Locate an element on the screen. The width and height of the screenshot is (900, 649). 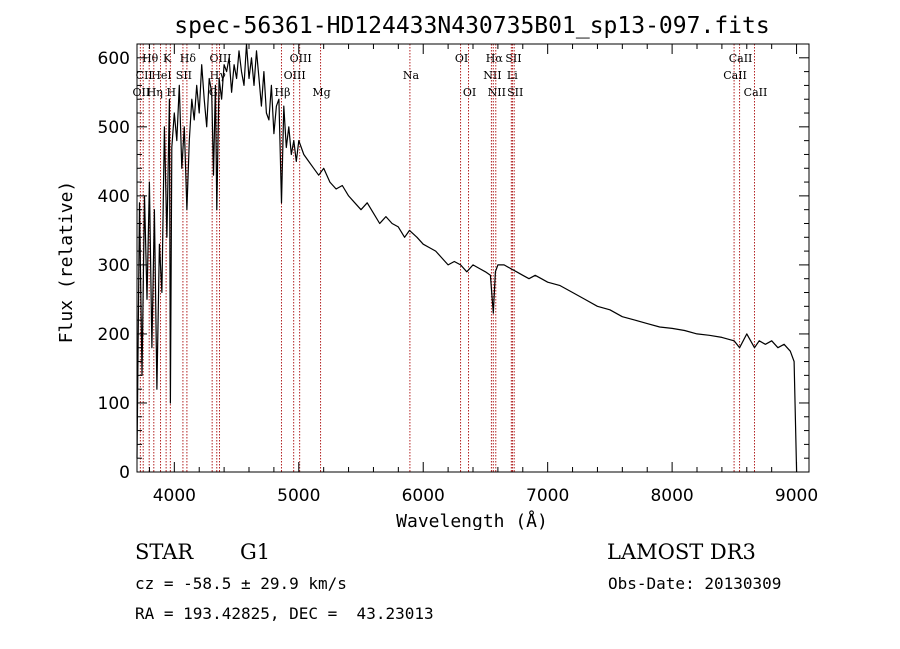
y-tick-label: 0 is located at coordinates (124, 473).